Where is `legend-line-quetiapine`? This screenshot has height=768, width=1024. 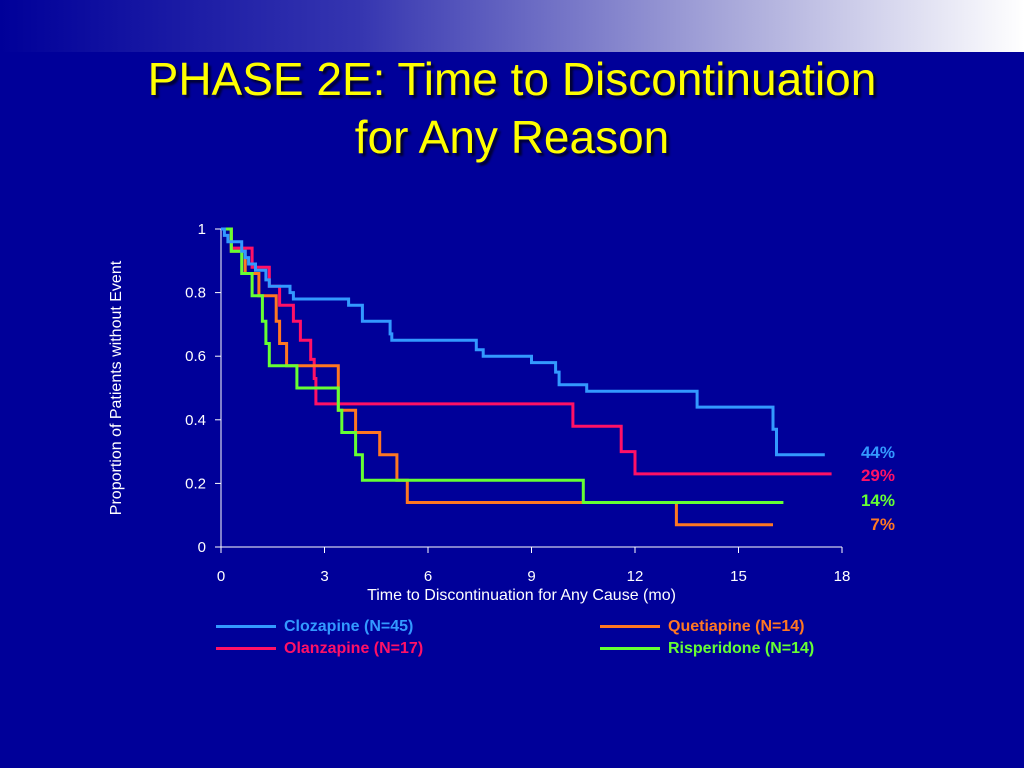 legend-line-quetiapine is located at coordinates (630, 626).